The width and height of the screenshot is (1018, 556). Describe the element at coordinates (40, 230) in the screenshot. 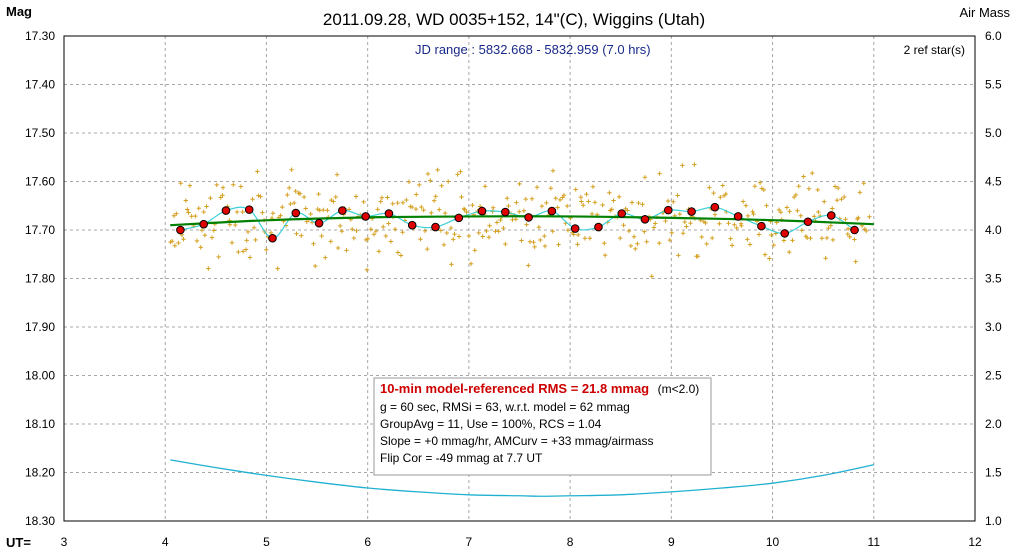

I see `y-tick-label-left: 17.70` at that location.